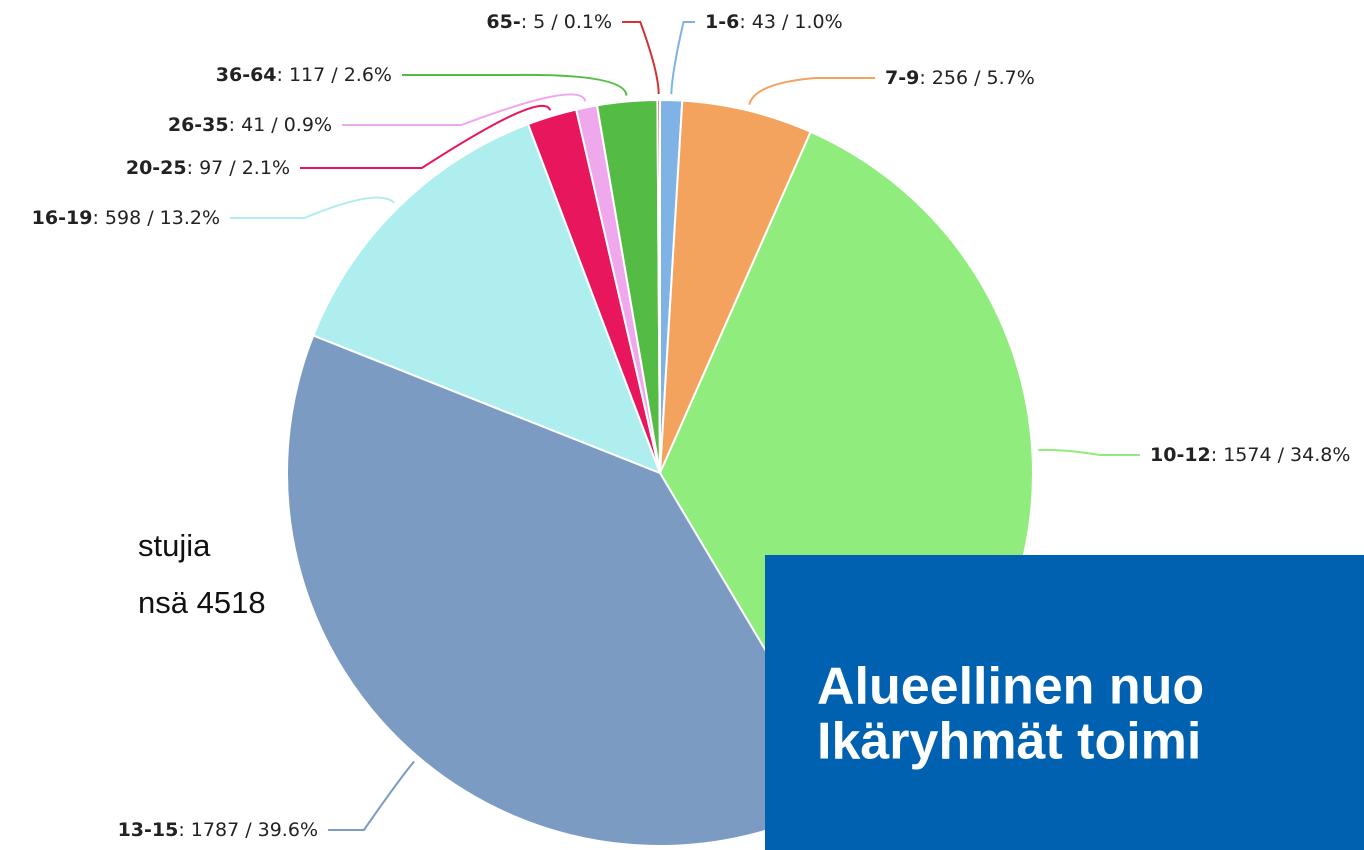 The height and width of the screenshot is (850, 1364). Describe the element at coordinates (156, 218) in the screenshot. I see `slice-value: : 598 / 13.2%` at that location.